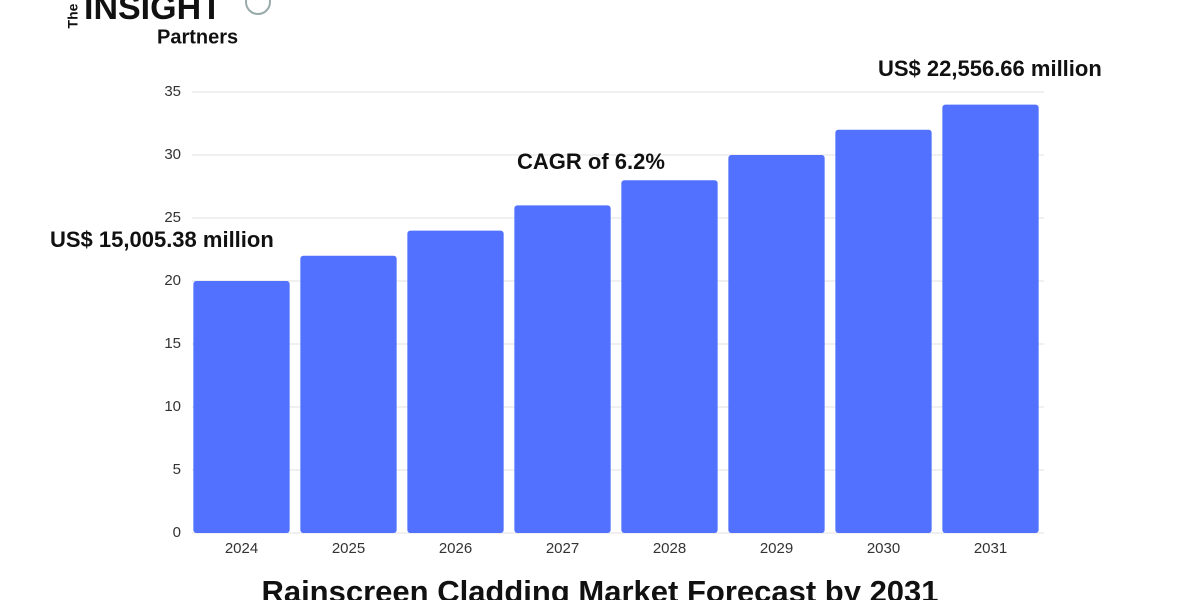 Image resolution: width=1200 pixels, height=600 pixels. I want to click on x-tick-label: 2024, so click(241, 548).